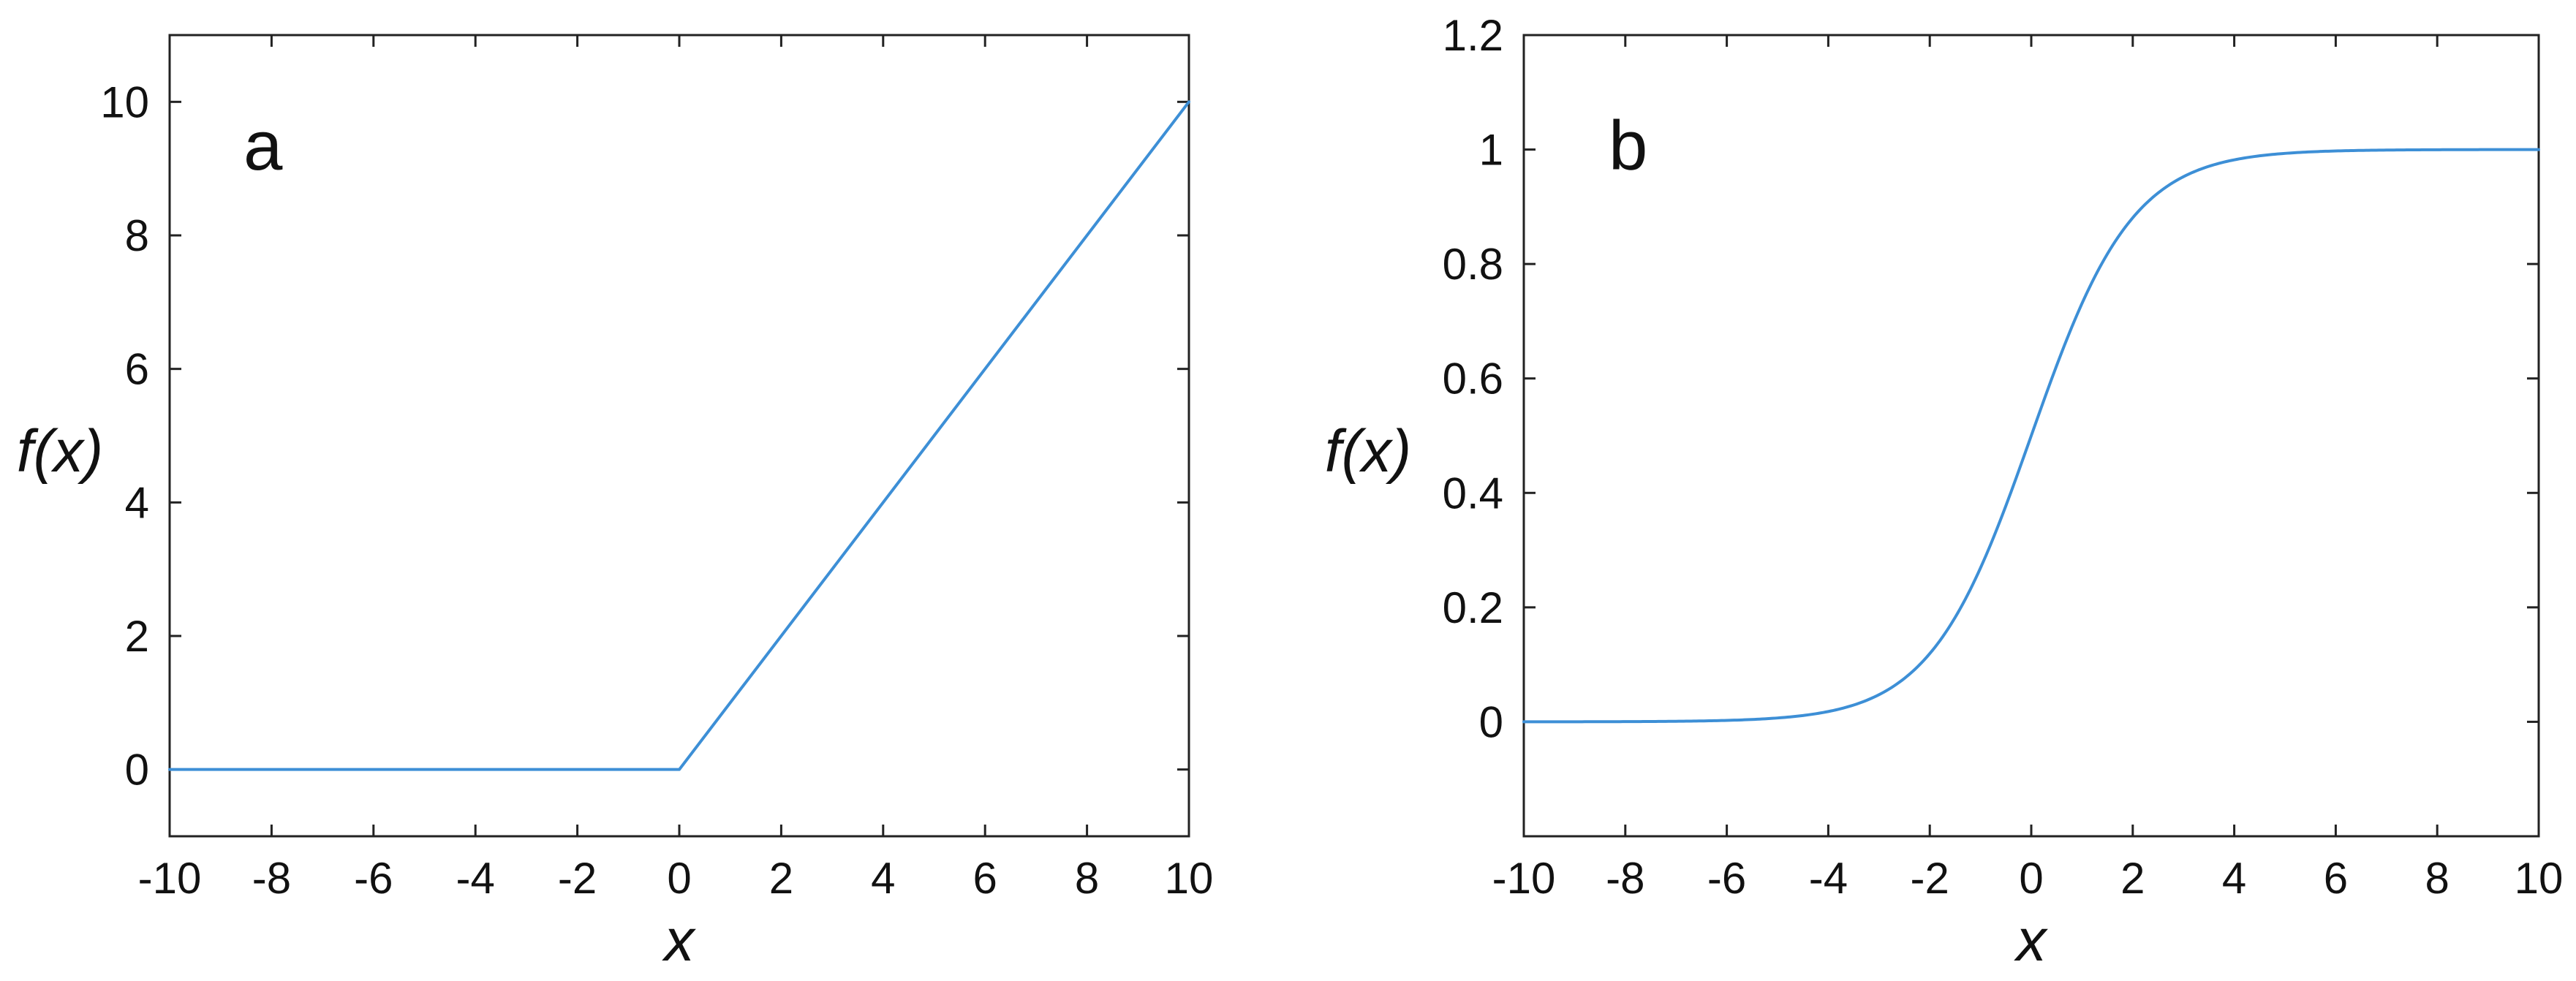  I want to click on y-tick-label: 0.8, so click(1473, 264).